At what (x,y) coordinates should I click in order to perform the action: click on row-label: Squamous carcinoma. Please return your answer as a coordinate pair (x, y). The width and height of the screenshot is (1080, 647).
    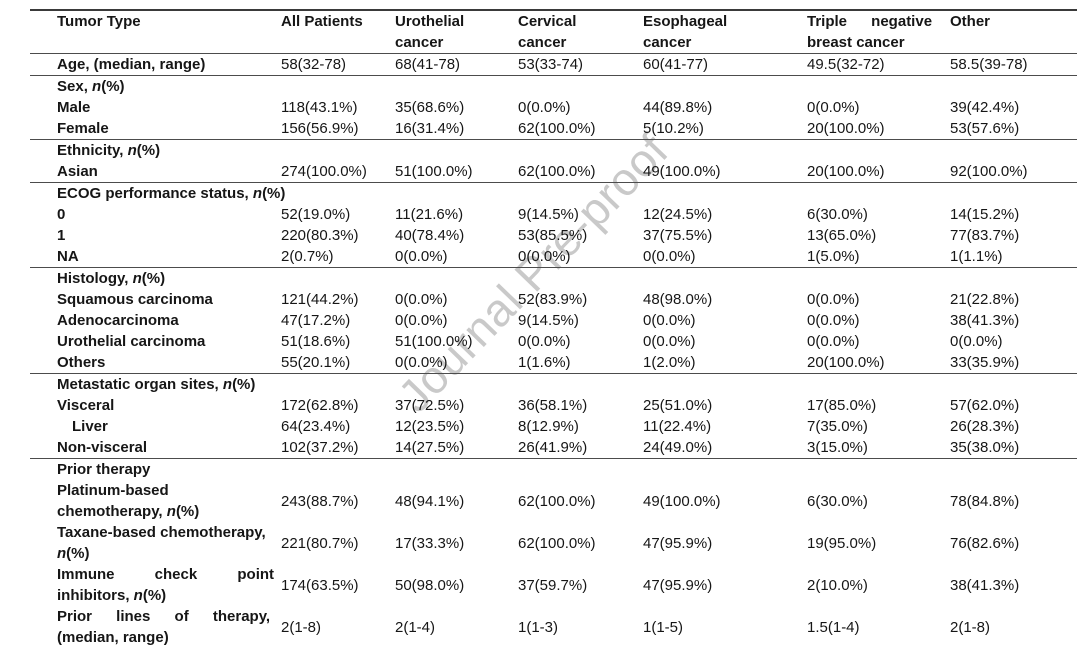
    Looking at the image, I should click on (135, 299).